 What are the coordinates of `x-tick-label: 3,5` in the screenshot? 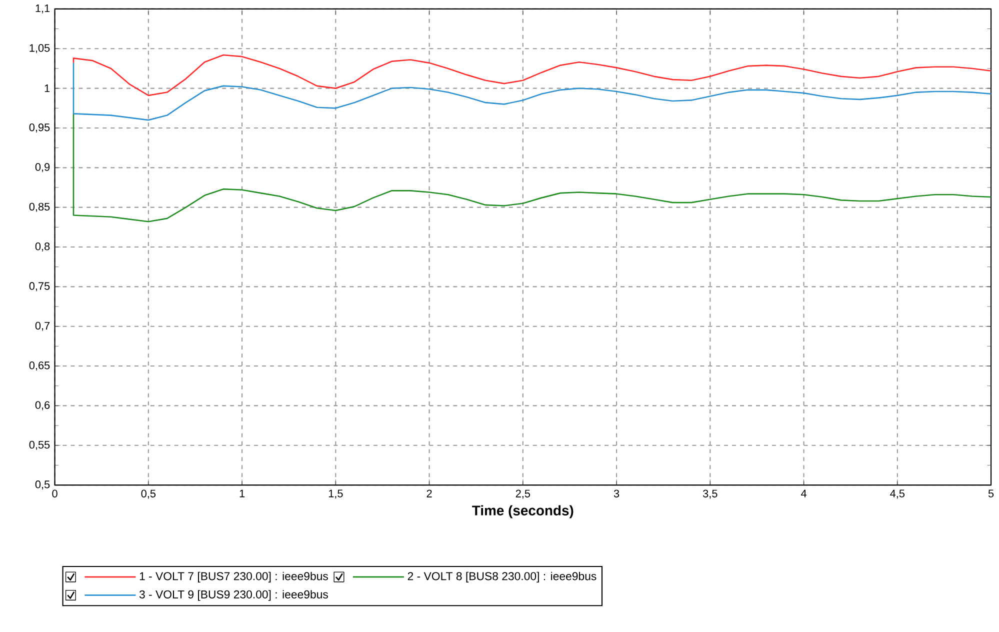 It's located at (710, 494).